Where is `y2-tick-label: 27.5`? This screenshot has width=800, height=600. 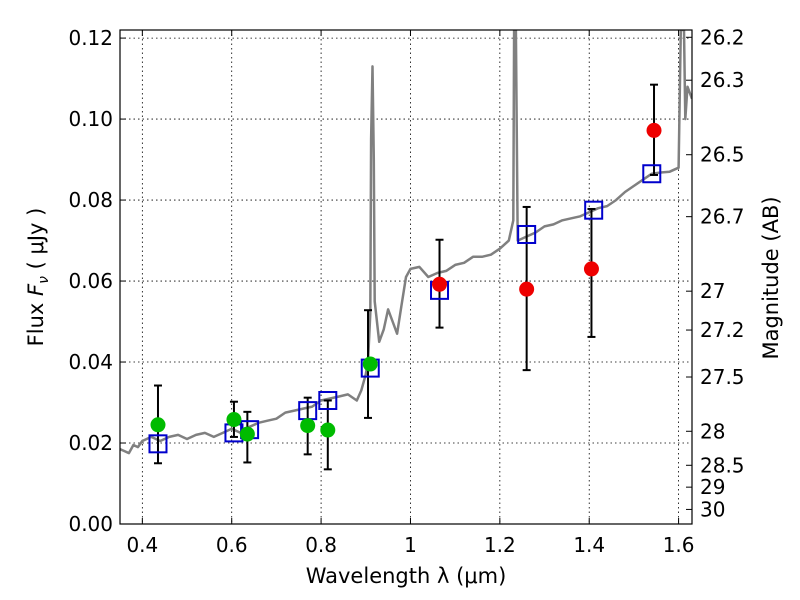
y2-tick-label: 27.5 is located at coordinates (722, 377).